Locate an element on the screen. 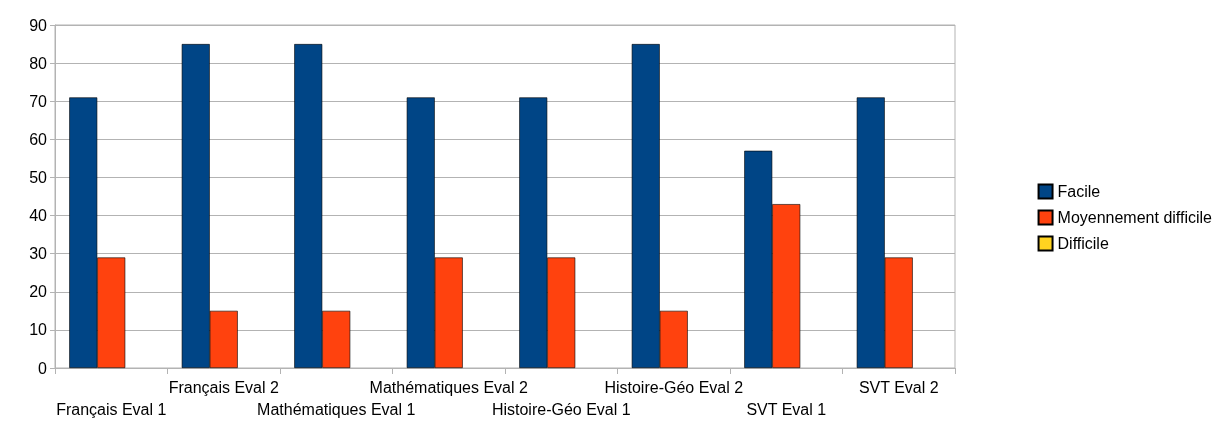  y-tick-label: 40 is located at coordinates (38, 216).